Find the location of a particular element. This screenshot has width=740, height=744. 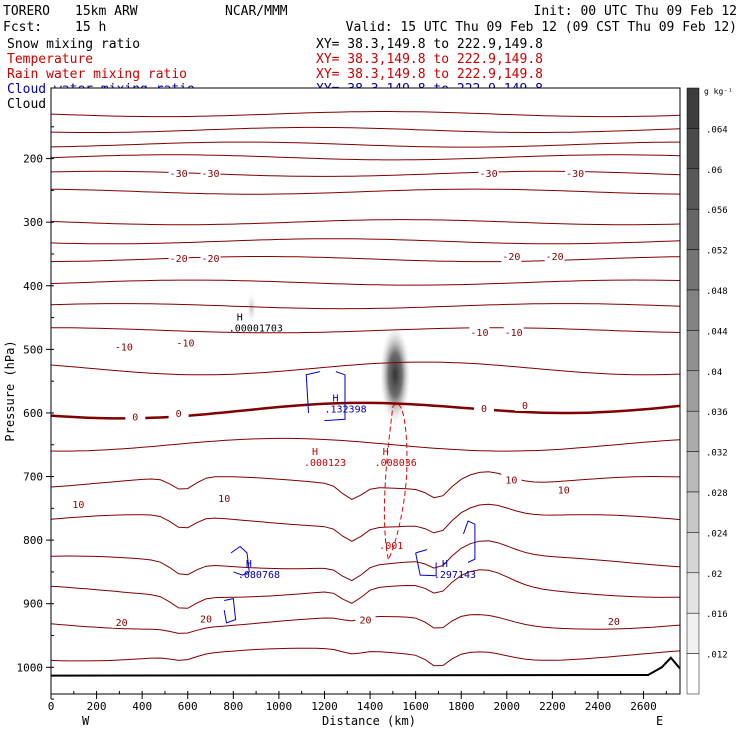

x-tick-label: 1800 is located at coordinates (461, 706).